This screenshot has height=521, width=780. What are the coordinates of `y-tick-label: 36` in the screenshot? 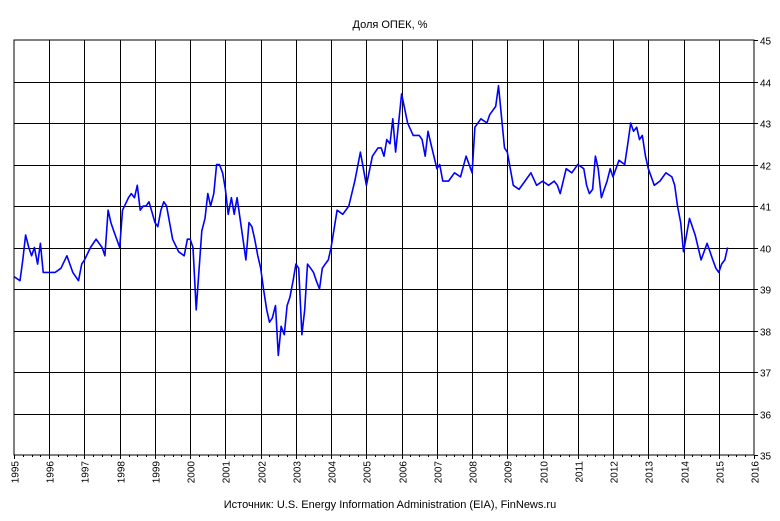 It's located at (766, 416).